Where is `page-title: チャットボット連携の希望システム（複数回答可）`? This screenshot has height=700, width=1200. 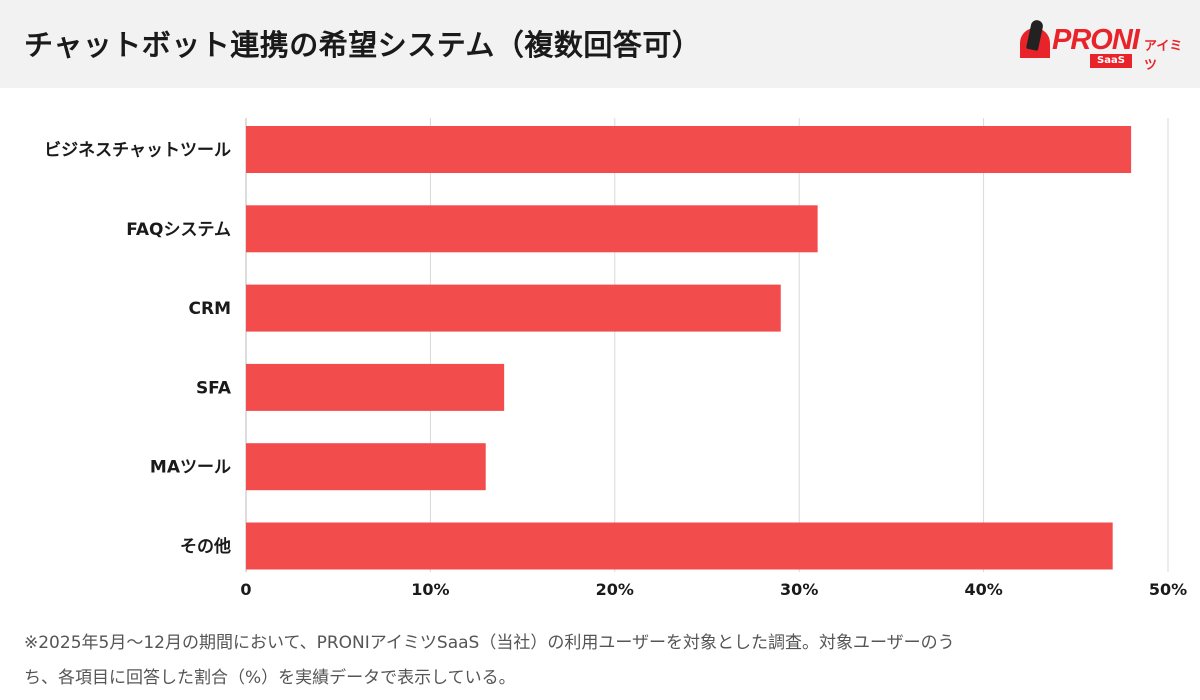 page-title: チャットボット連携の希望システム（複数回答可） is located at coordinates (363, 45).